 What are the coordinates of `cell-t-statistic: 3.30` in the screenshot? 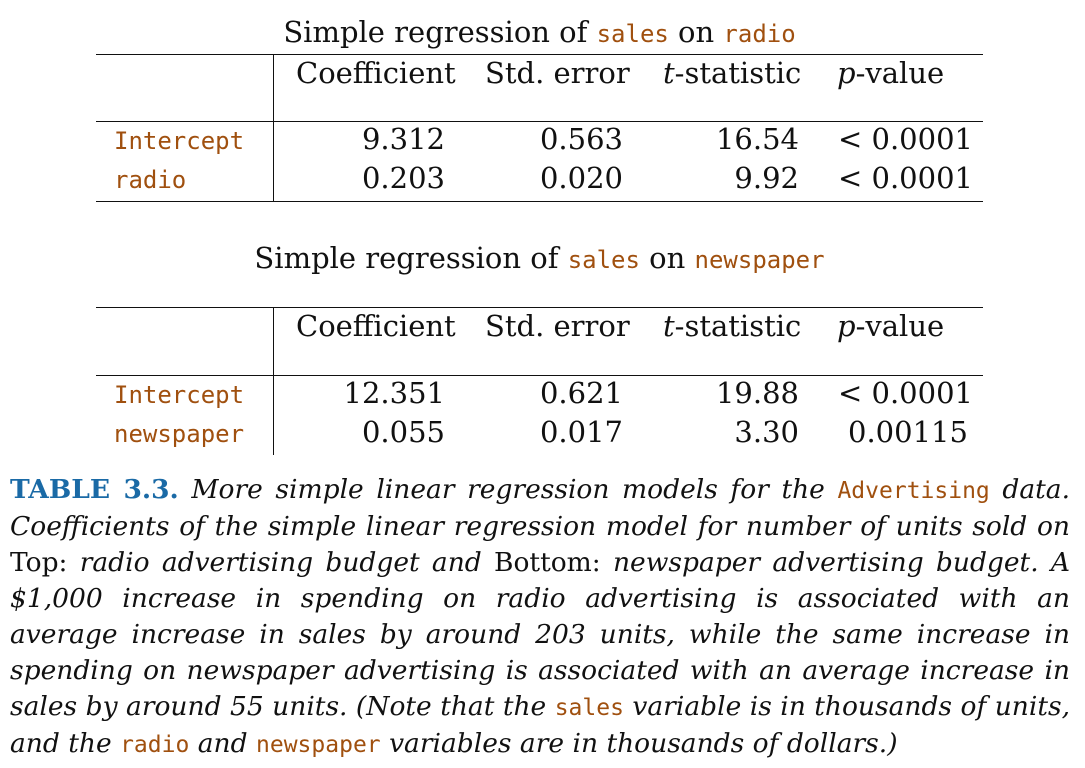 It's located at (766, 432).